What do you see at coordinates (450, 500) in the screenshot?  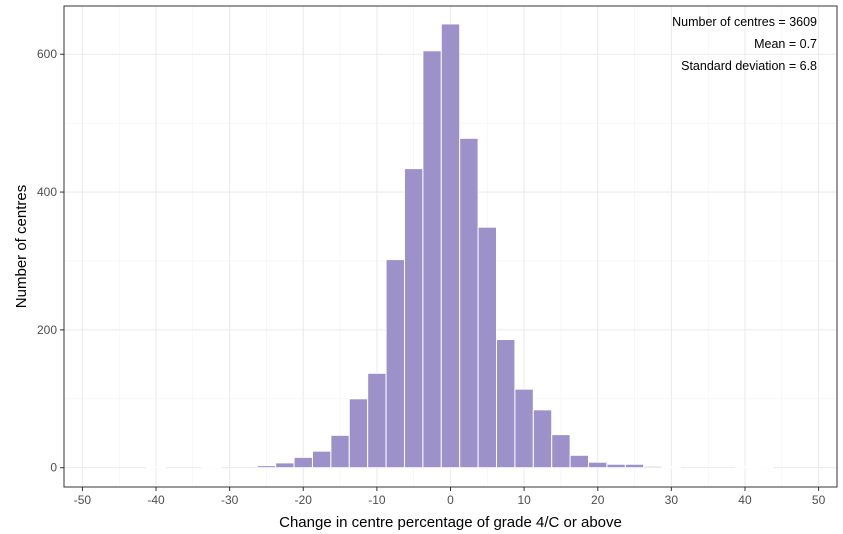 I see `x-tick-label: 0` at bounding box center [450, 500].